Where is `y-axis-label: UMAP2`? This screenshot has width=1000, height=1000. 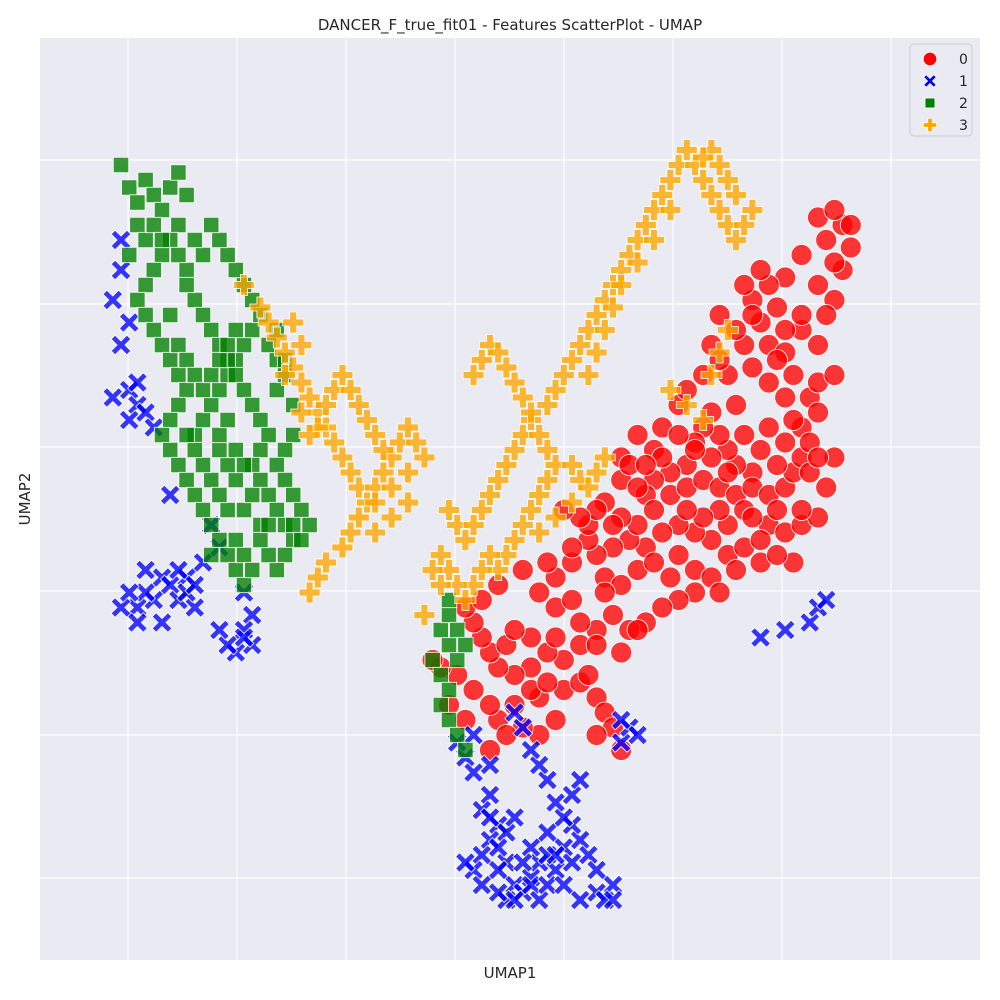 y-axis-label: UMAP2 is located at coordinates (25, 499).